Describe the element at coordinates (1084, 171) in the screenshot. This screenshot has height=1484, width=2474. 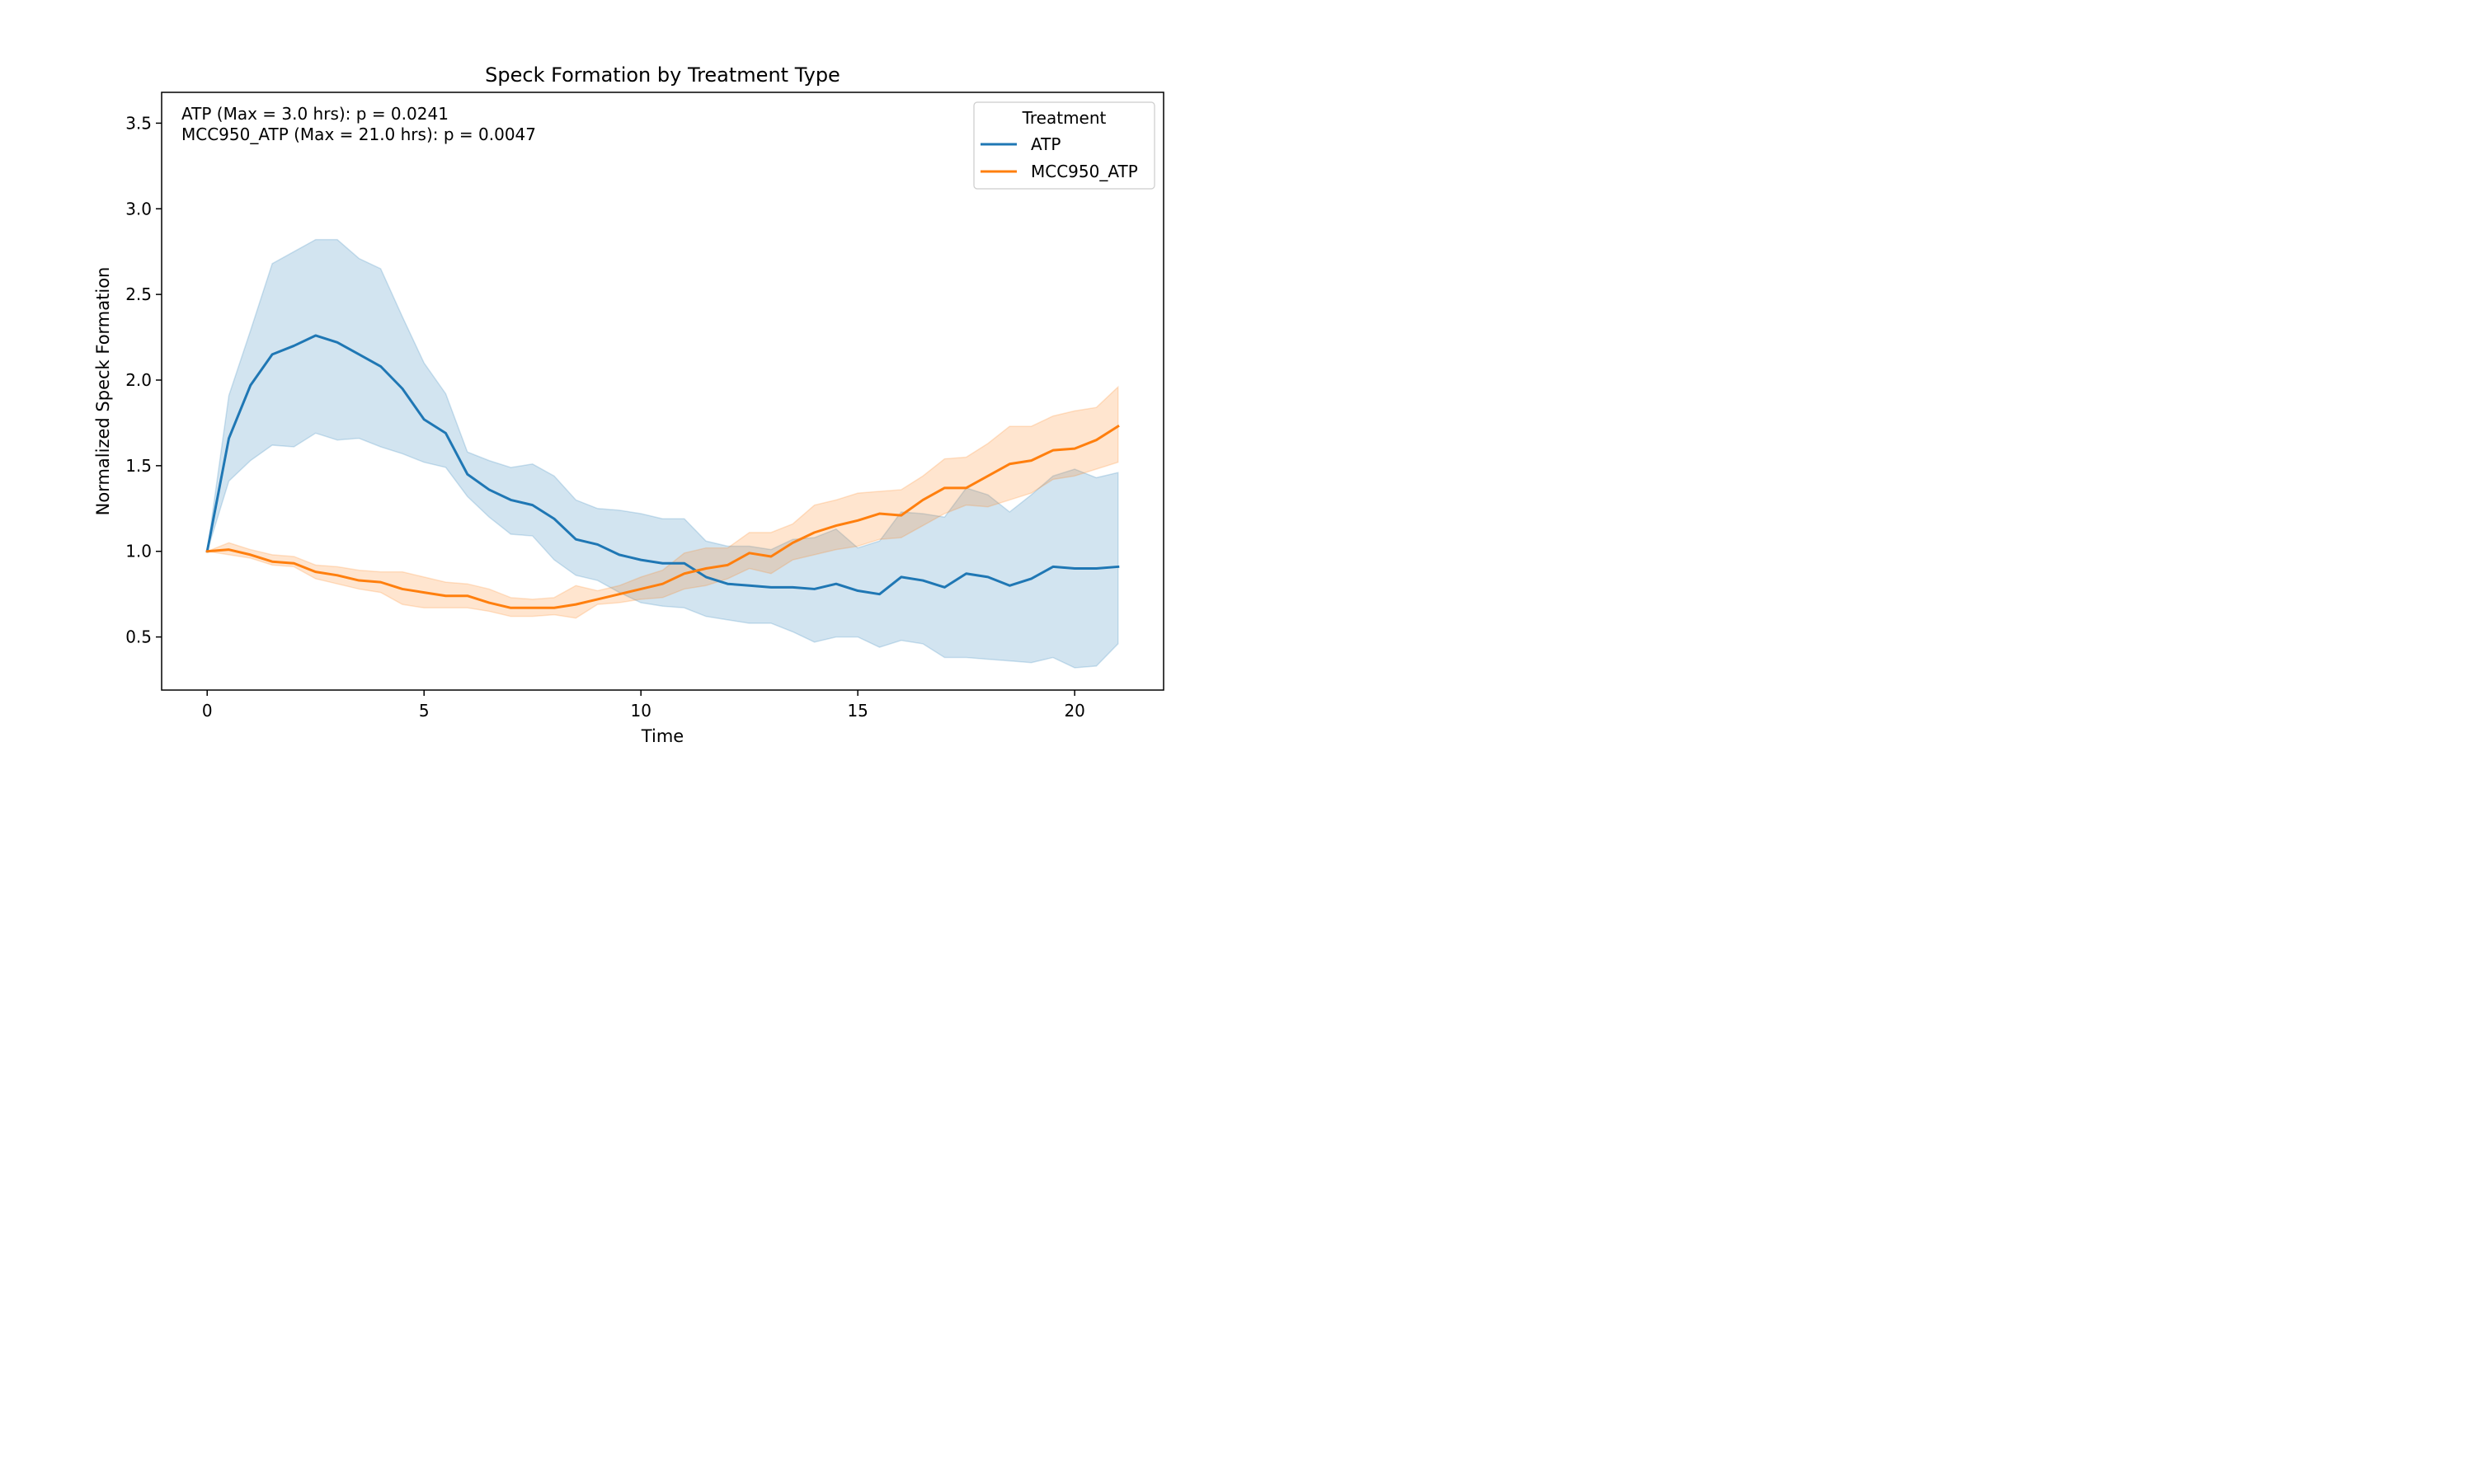
I see `legend-label-mcc950-atp: MCC950_ATP` at that location.